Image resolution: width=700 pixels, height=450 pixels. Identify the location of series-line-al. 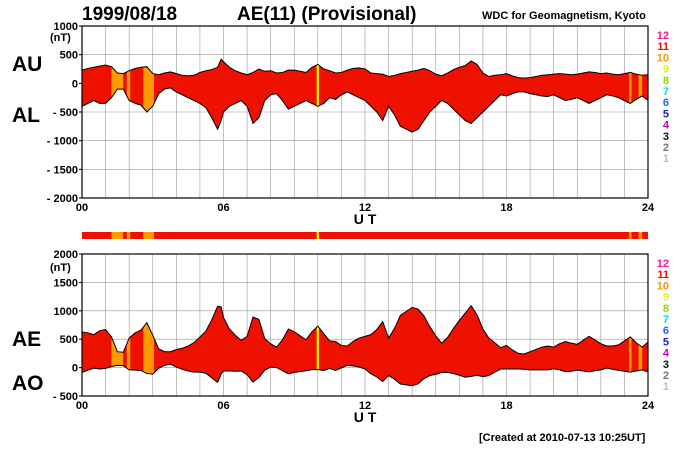
(365, 110).